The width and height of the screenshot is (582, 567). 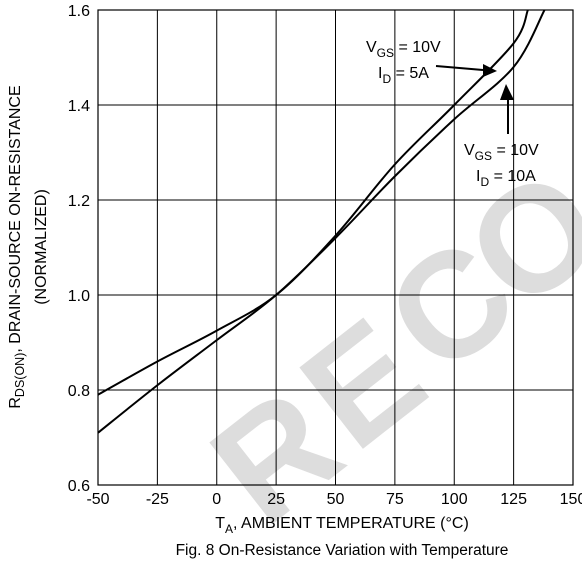 What do you see at coordinates (79, 11) in the screenshot?
I see `y-tick-label: 1.6` at bounding box center [79, 11].